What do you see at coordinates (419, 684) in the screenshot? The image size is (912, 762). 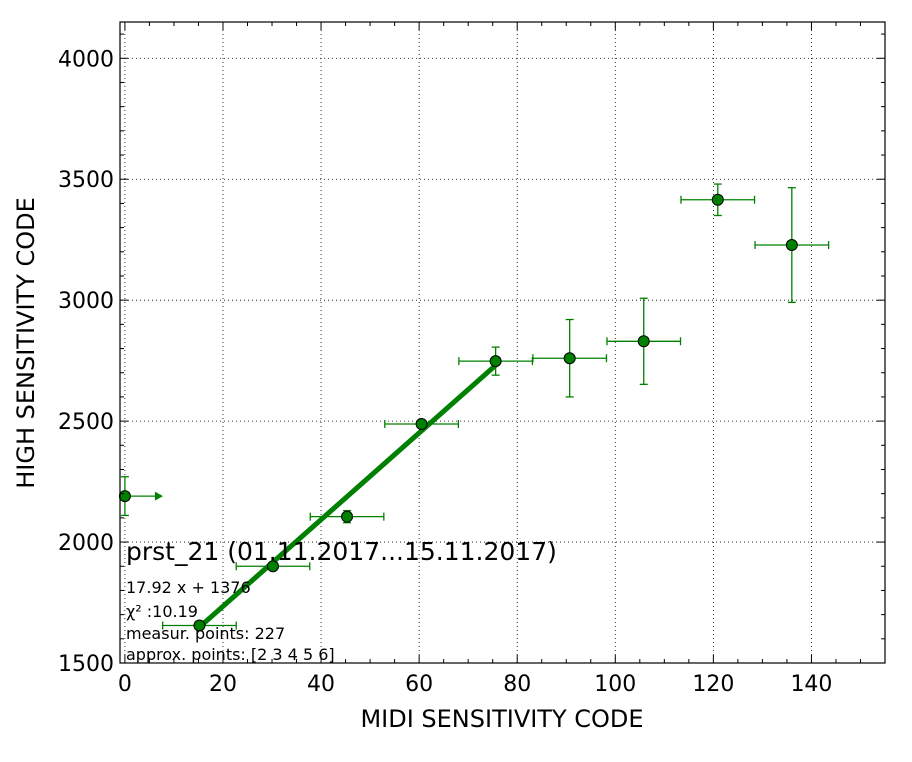 I see `x-tick-label: 60` at bounding box center [419, 684].